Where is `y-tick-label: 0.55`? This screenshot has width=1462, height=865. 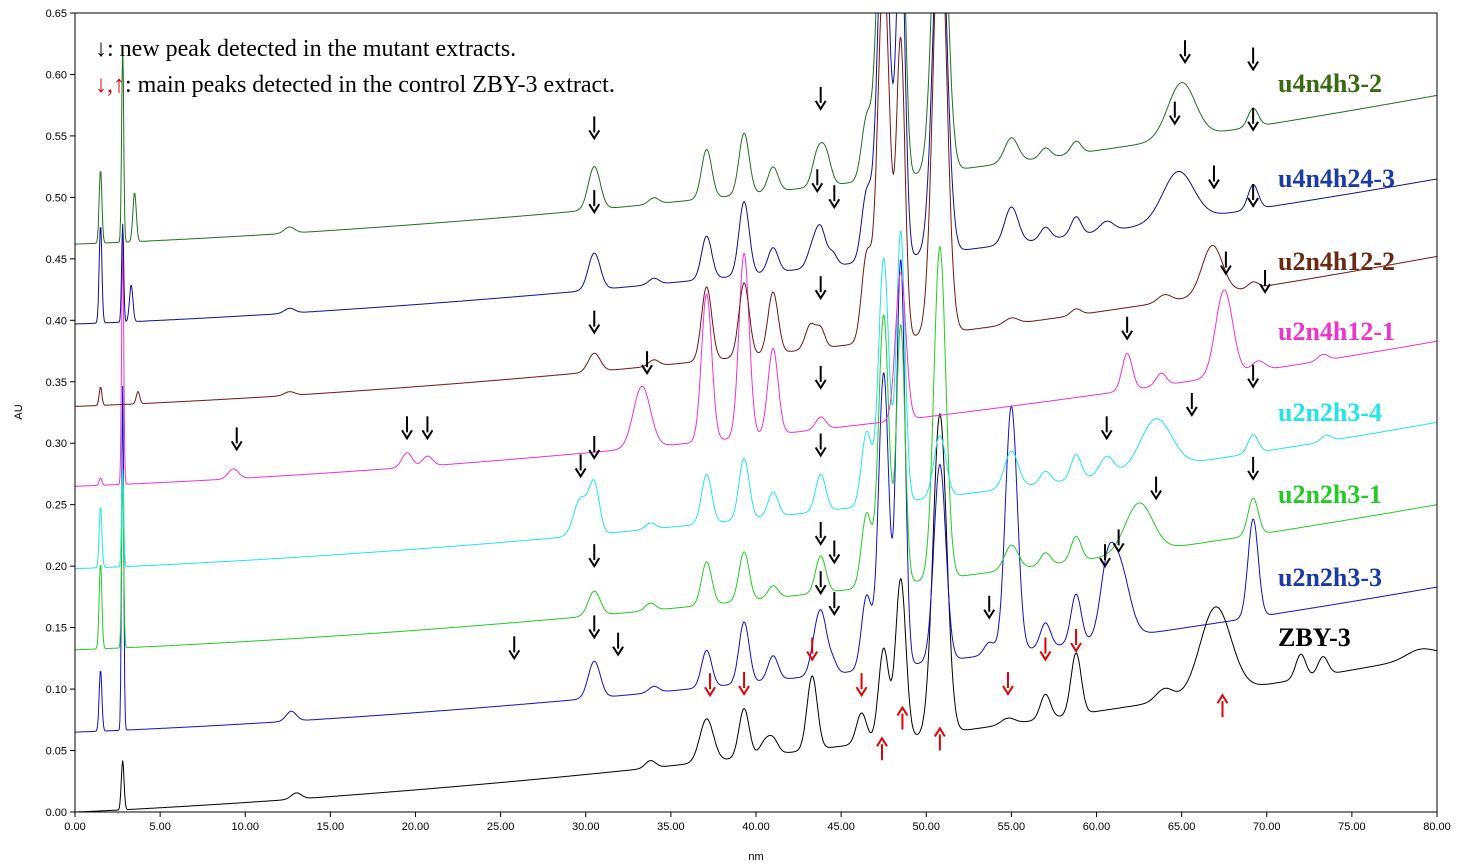 y-tick-label: 0.55 is located at coordinates (56, 137).